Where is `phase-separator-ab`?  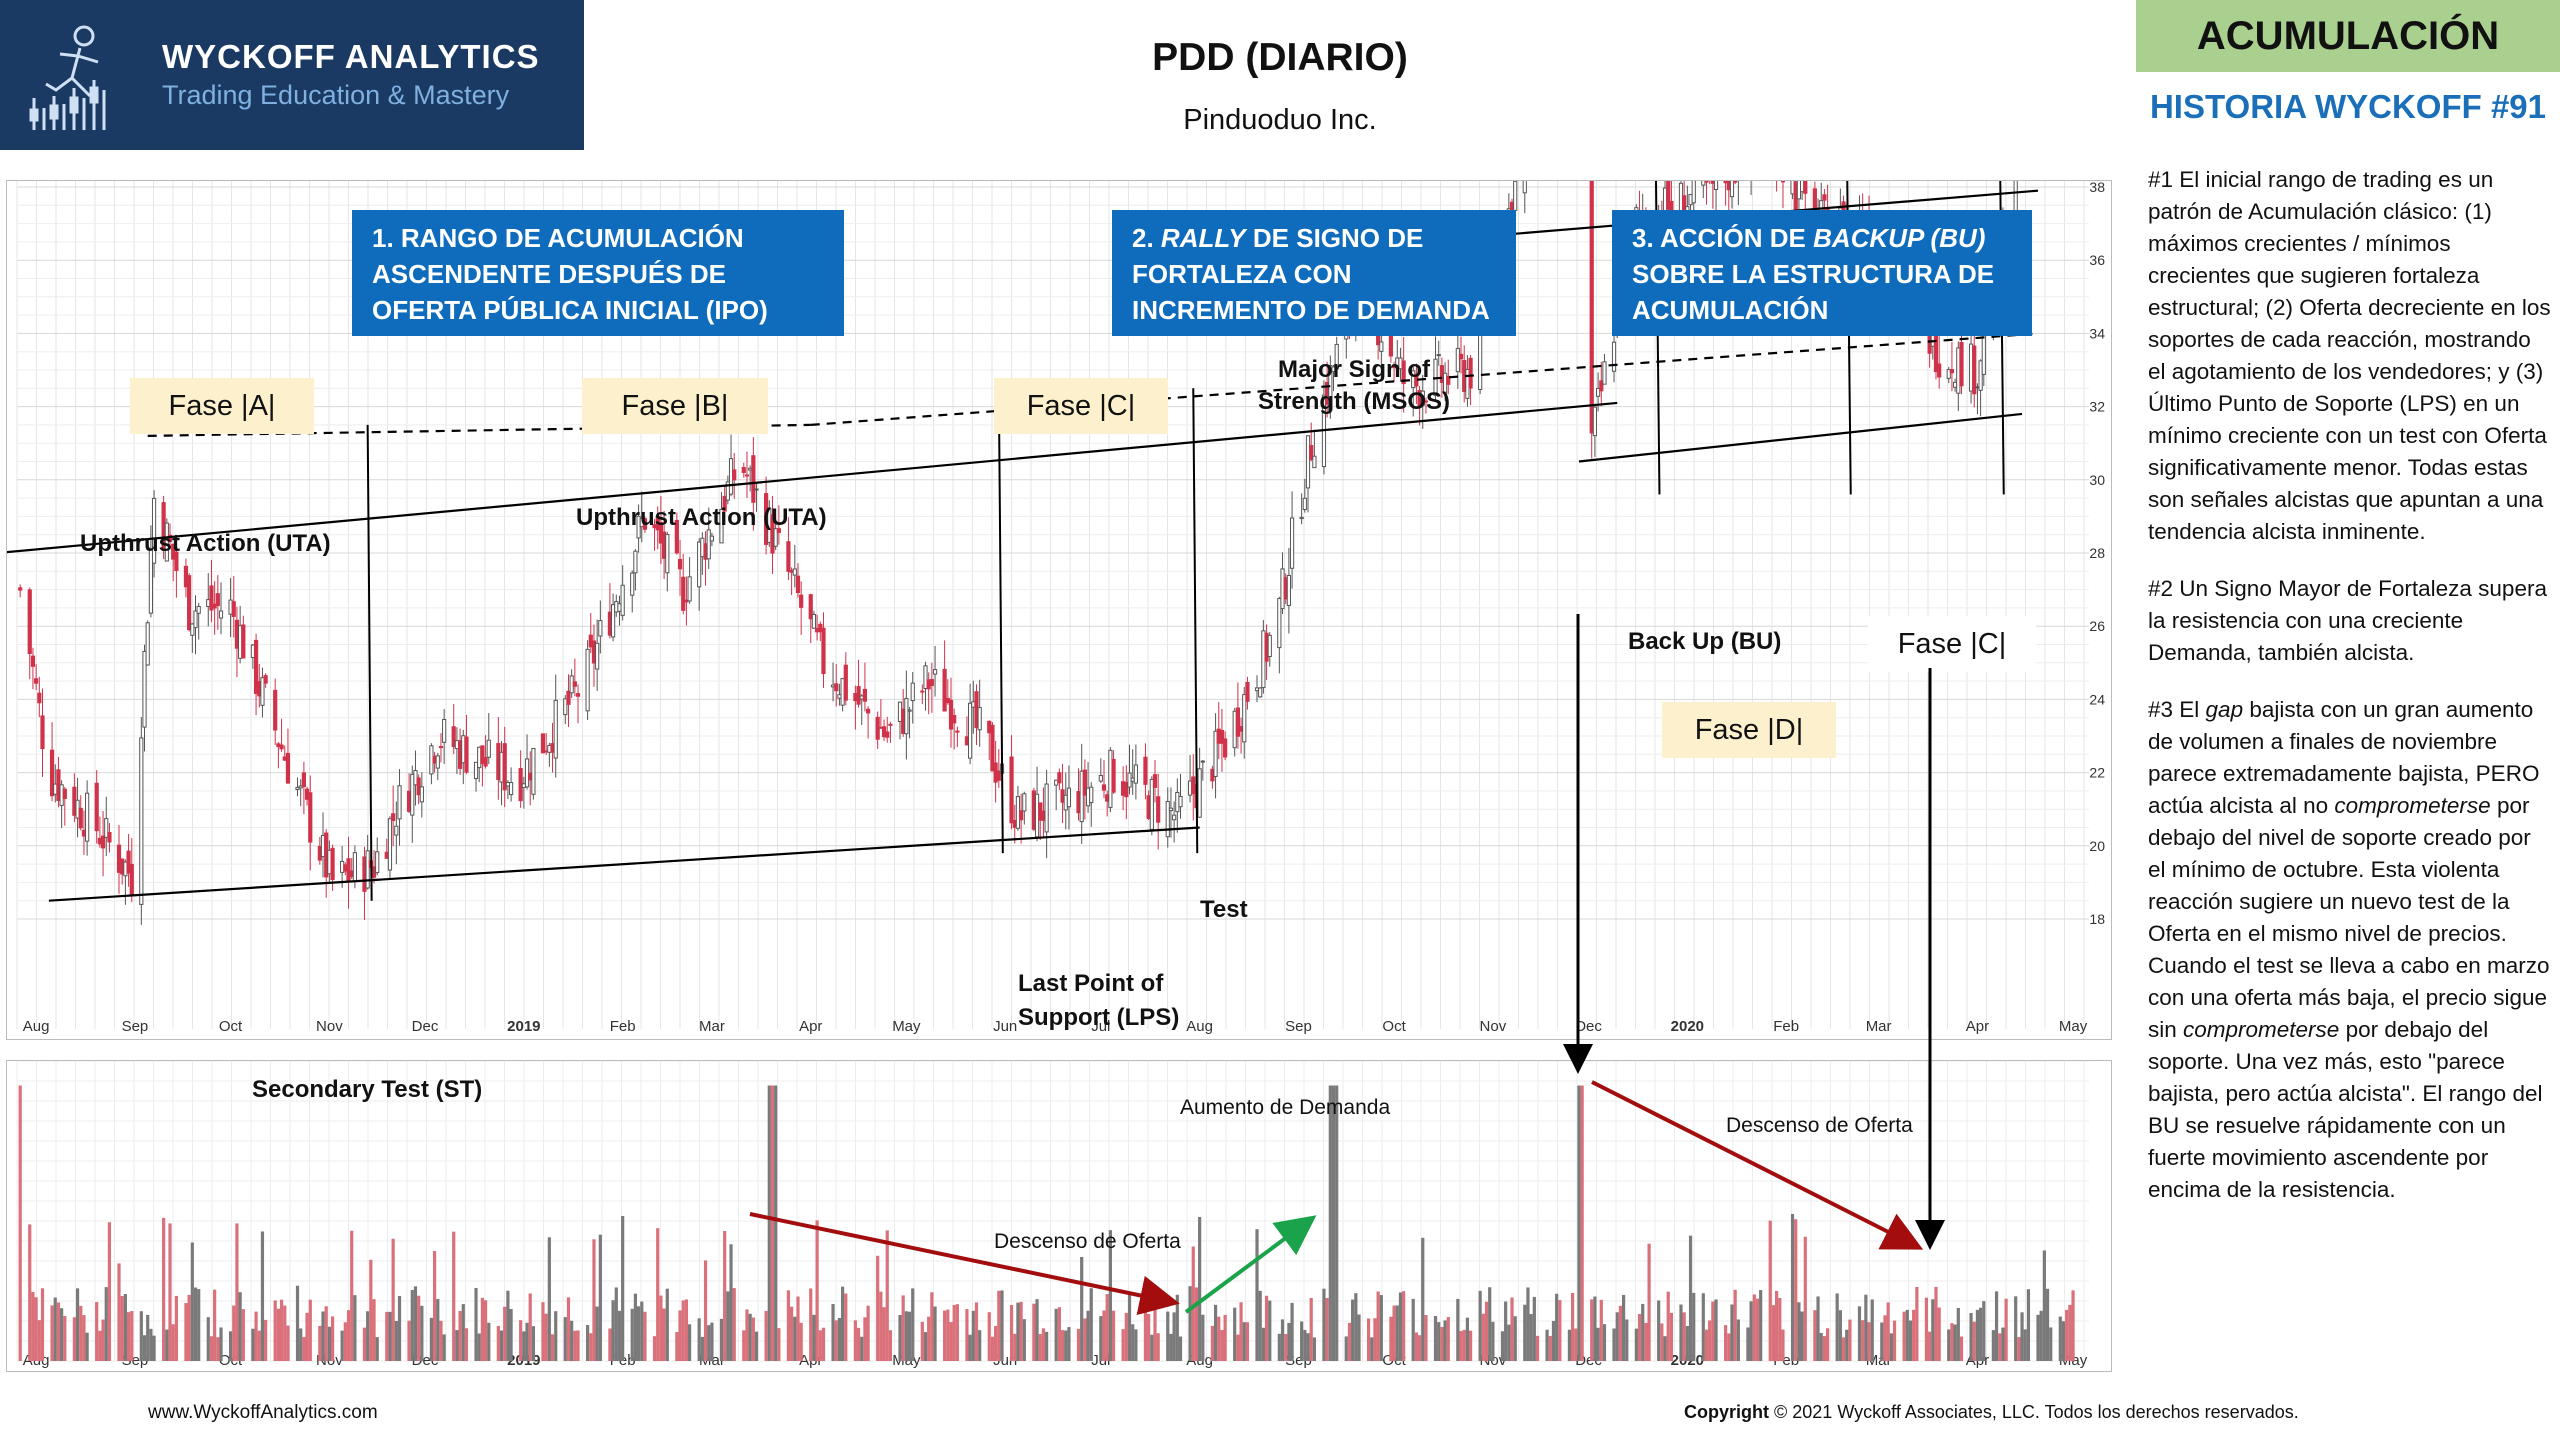 phase-separator-ab is located at coordinates (369, 662).